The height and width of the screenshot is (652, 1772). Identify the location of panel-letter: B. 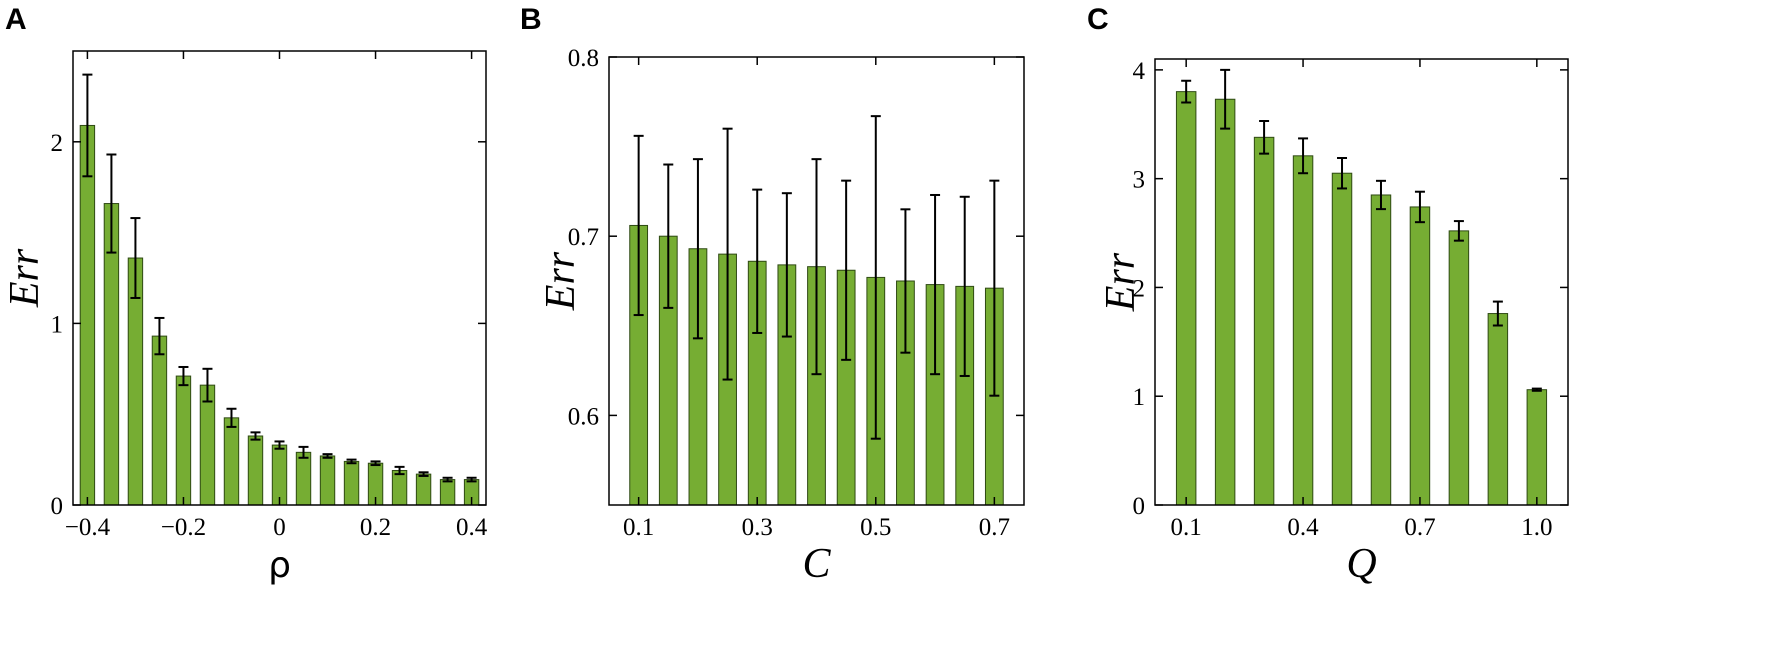
(531, 19).